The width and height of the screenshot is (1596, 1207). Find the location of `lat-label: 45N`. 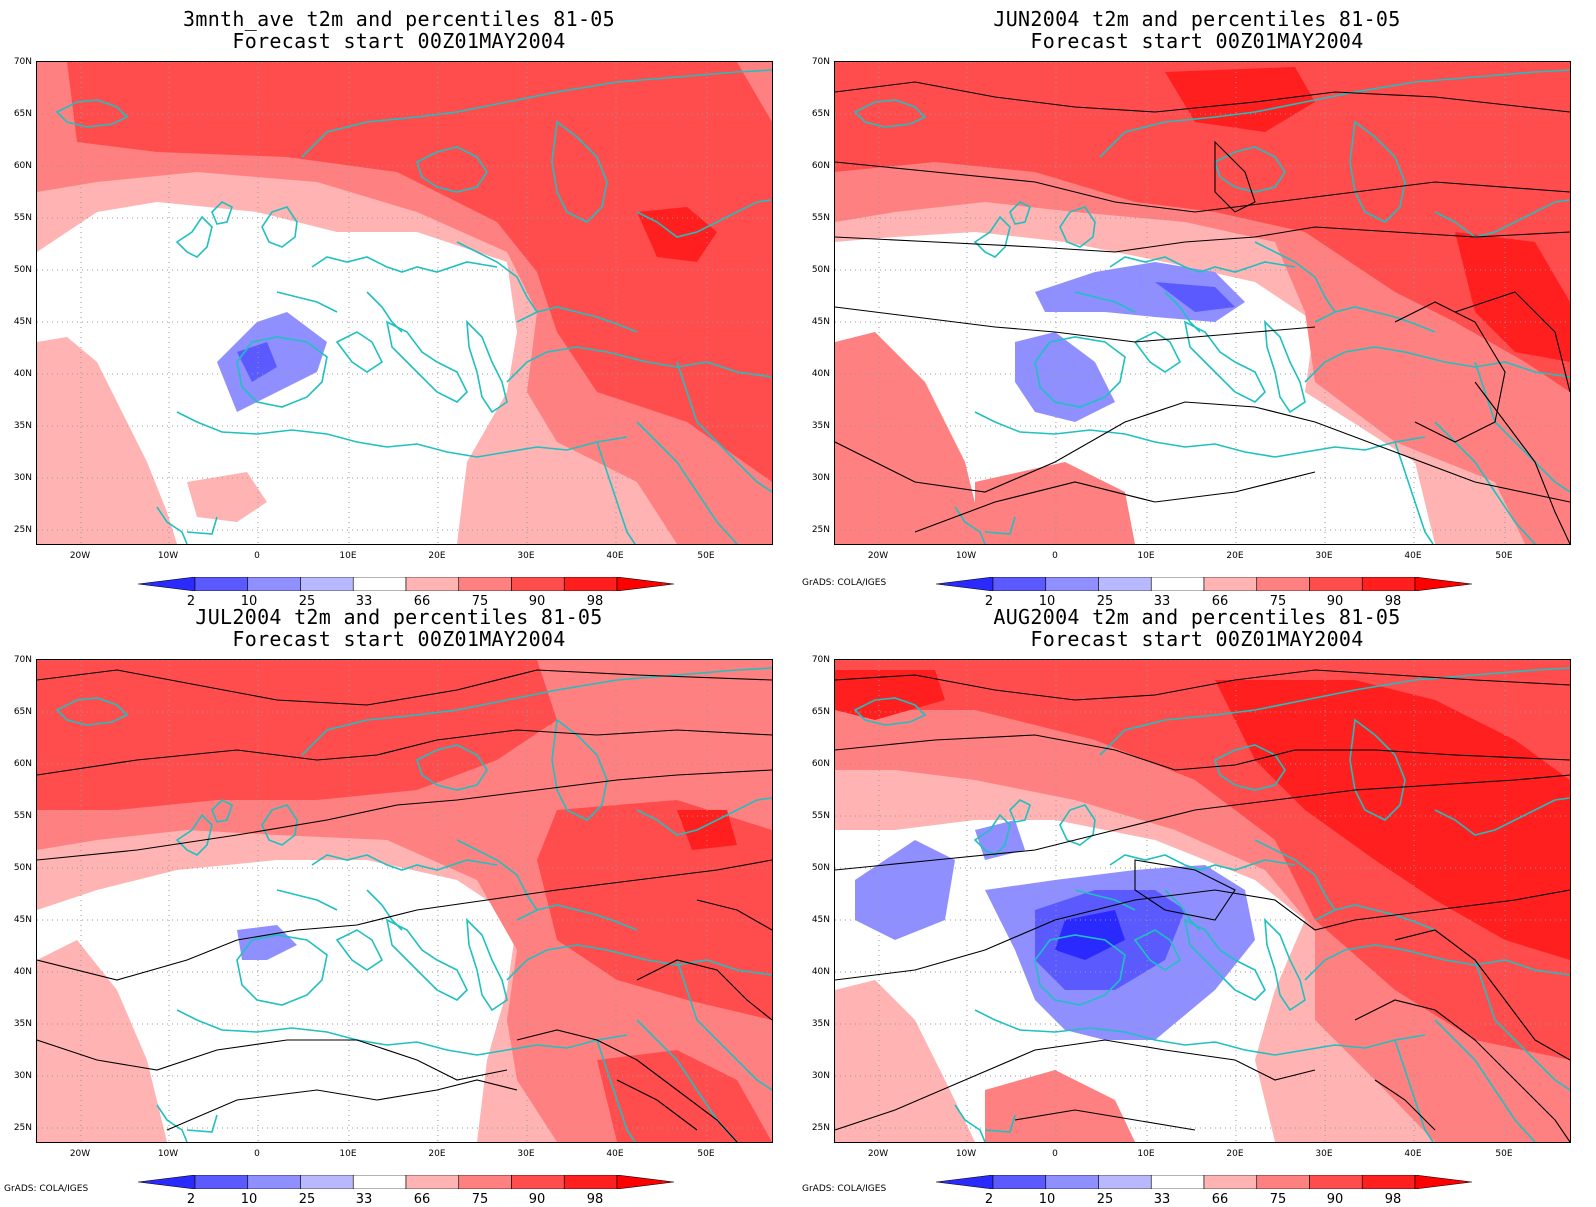

lat-label: 45N is located at coordinates (820, 920).